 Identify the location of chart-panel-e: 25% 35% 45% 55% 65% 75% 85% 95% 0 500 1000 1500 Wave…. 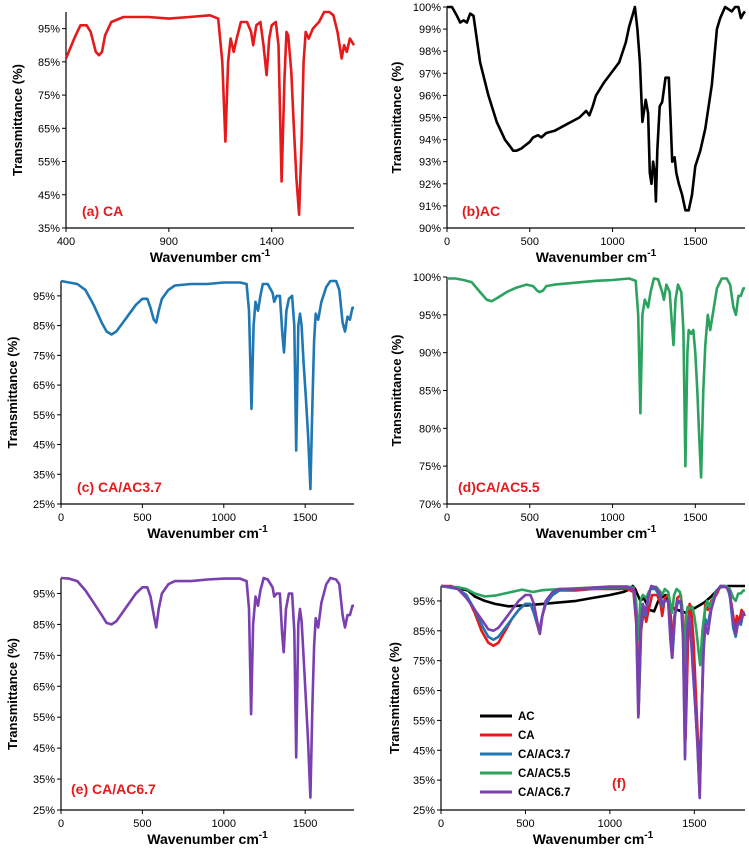
(179, 711).